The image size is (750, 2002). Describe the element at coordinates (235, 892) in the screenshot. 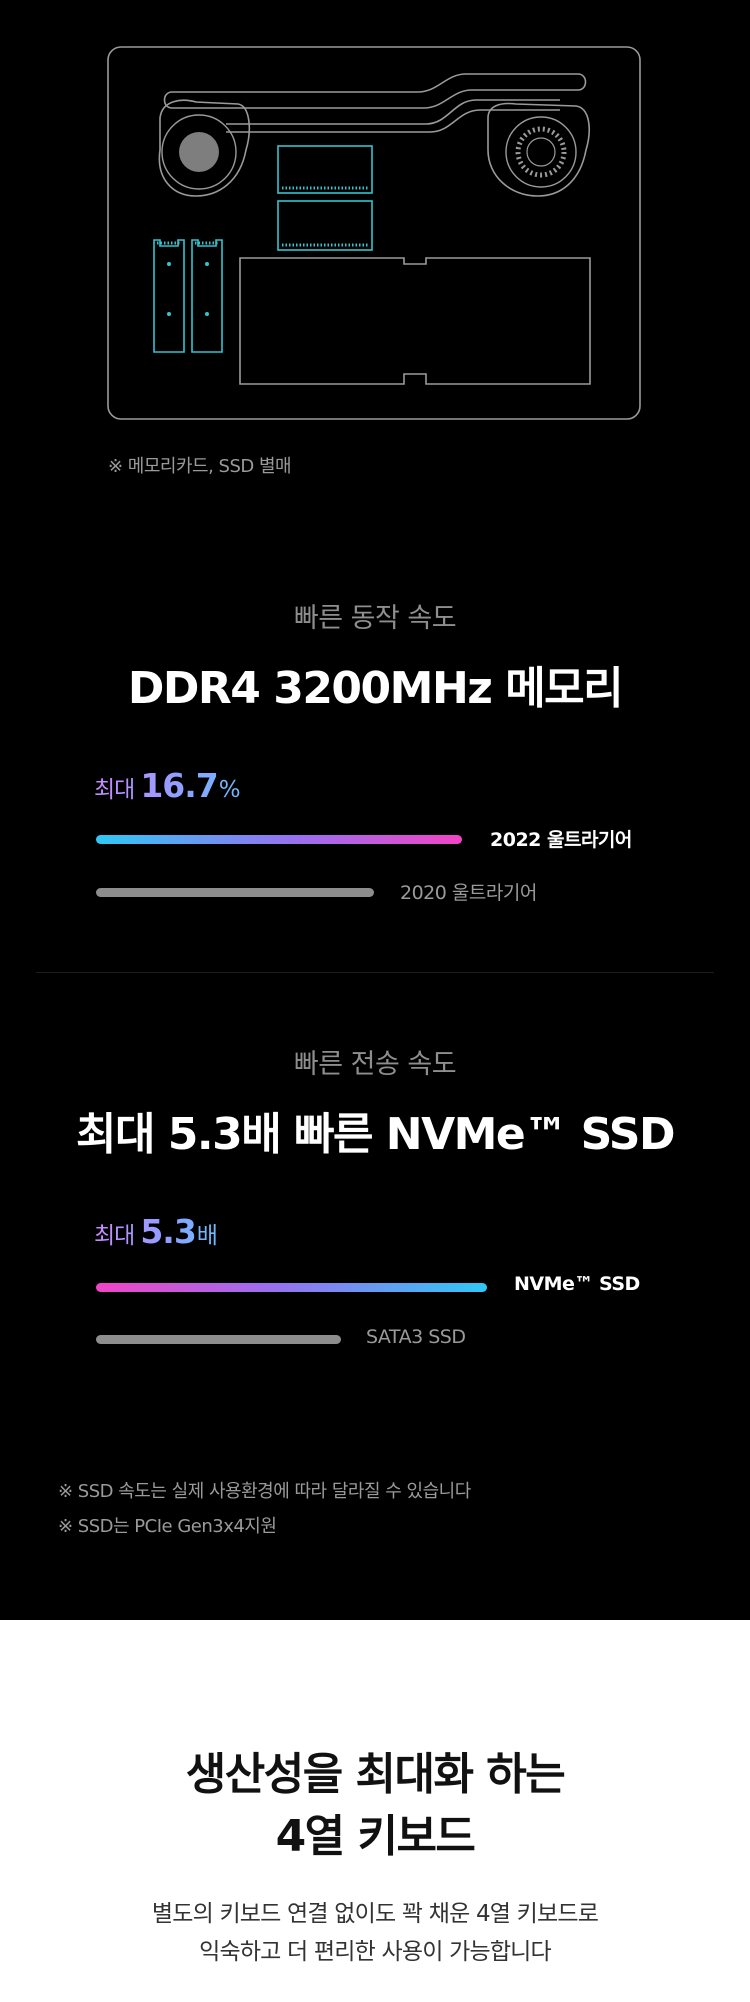

I see `memory-bar-2020` at that location.